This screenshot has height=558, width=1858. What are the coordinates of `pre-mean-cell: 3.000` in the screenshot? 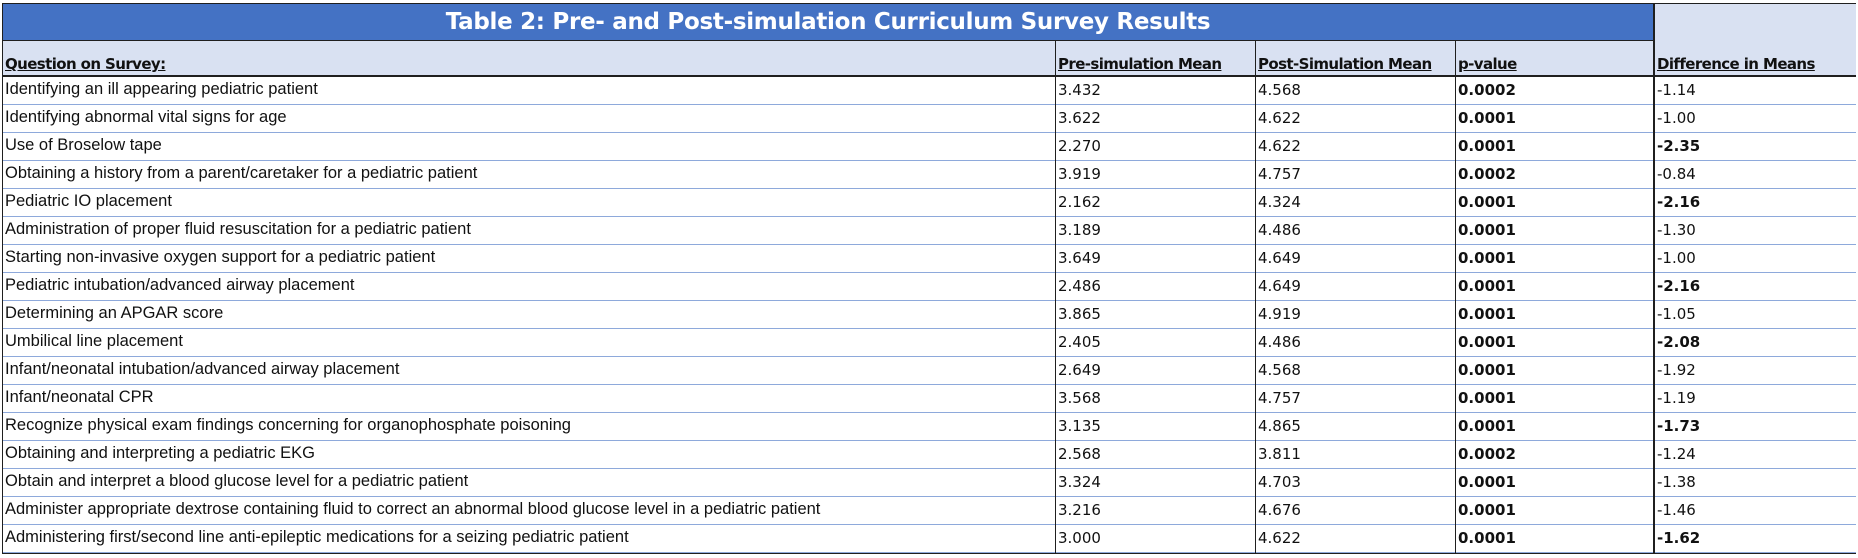 It's located at (1079, 538).